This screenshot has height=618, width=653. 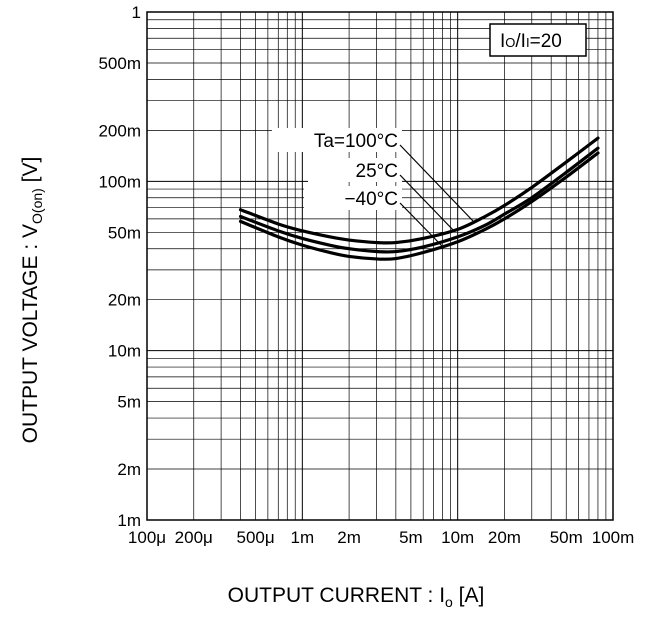 I want to click on y-tick-label: 500m, so click(x=119, y=63).